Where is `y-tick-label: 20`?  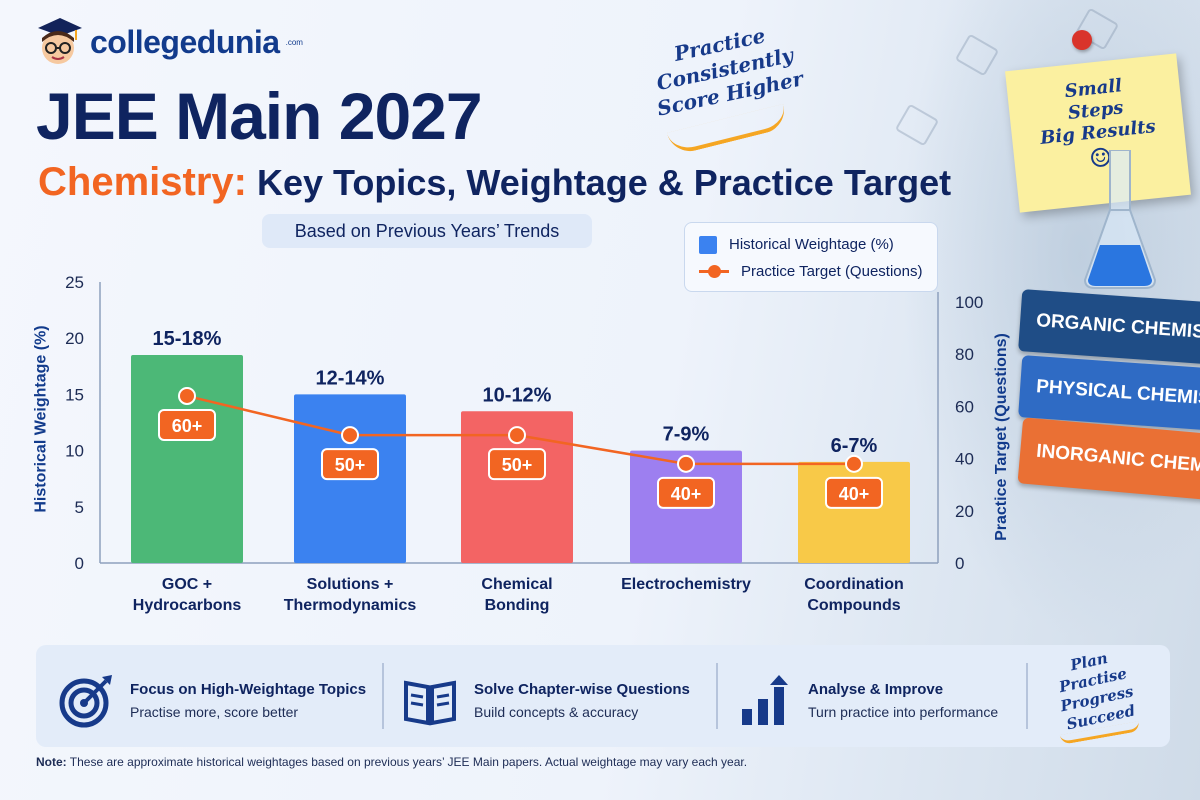
y-tick-label: 20 is located at coordinates (74, 338).